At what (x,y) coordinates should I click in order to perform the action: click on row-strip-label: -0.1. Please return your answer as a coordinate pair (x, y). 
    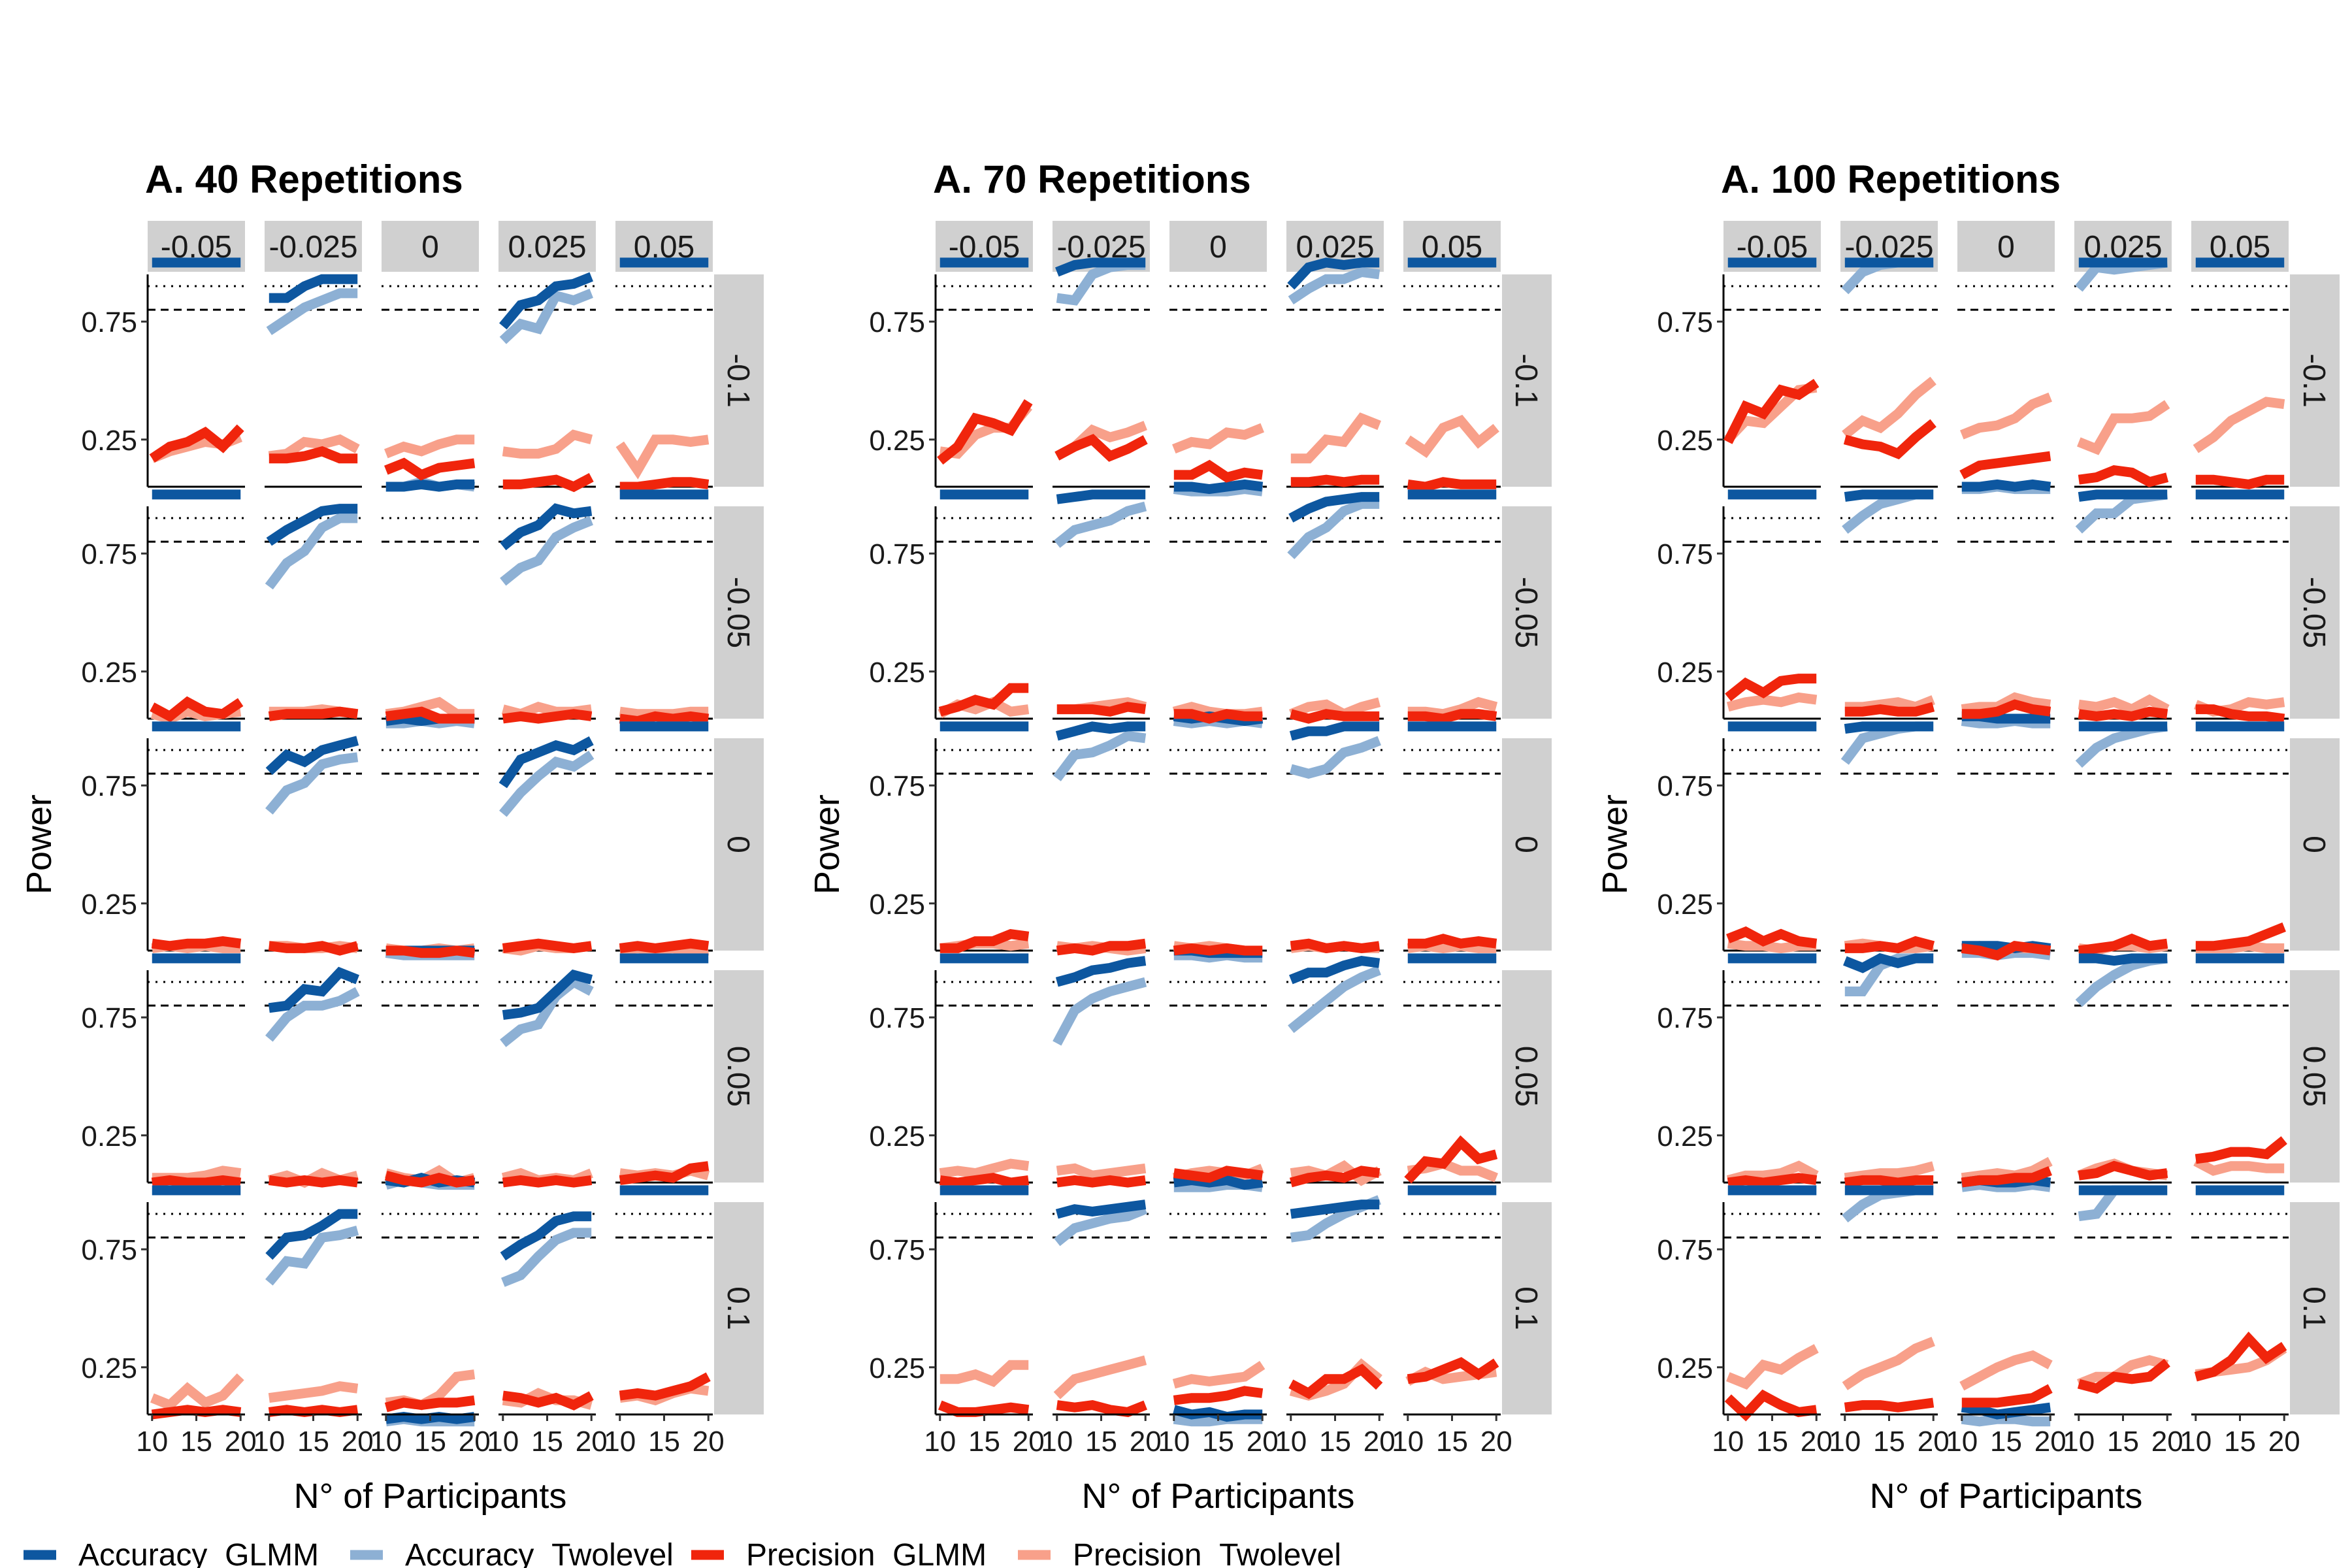
    Looking at the image, I should click on (738, 380).